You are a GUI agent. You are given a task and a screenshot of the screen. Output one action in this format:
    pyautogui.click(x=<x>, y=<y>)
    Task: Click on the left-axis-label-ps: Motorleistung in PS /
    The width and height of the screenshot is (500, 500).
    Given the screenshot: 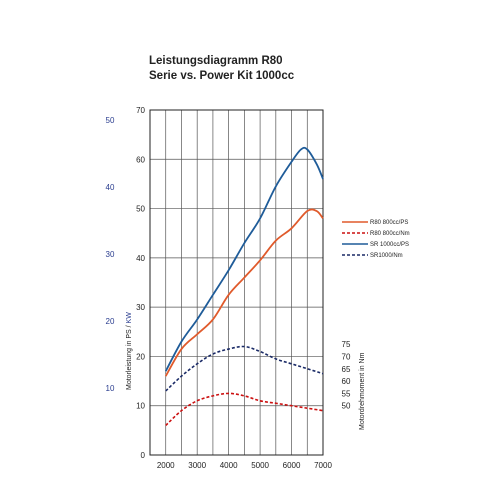 What is the action you would take?
    pyautogui.click(x=129, y=356)
    